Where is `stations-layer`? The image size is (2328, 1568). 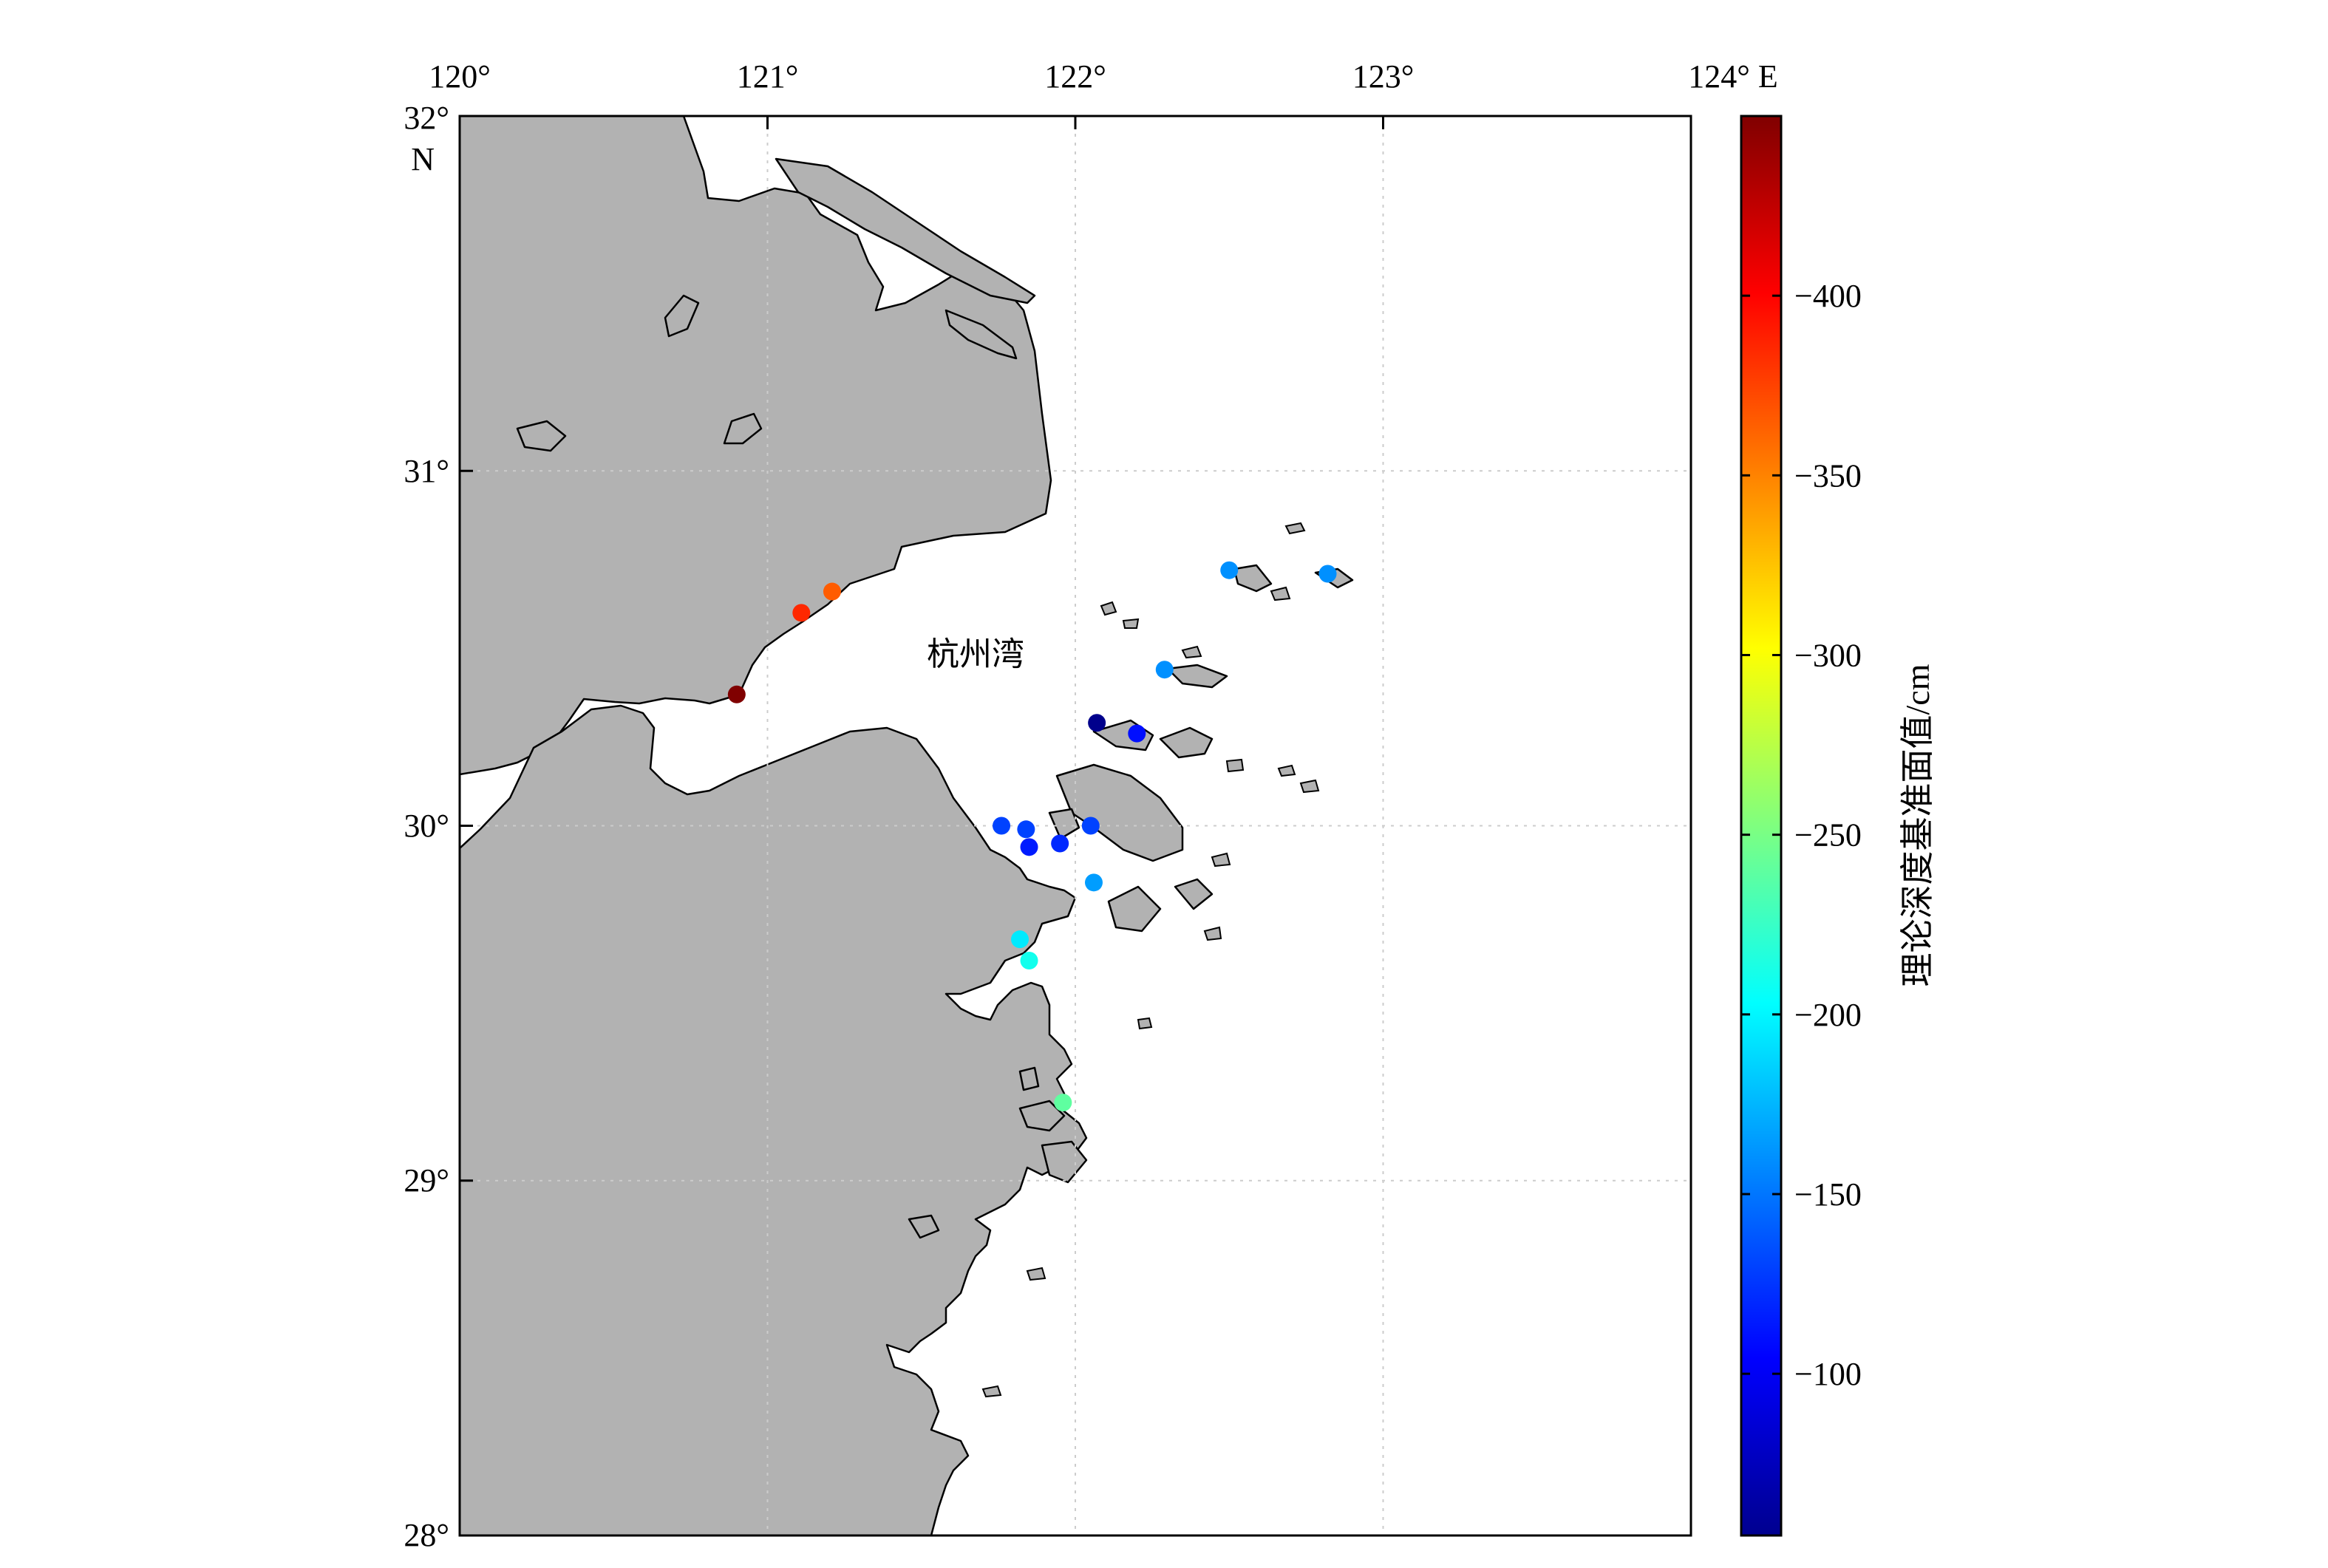 stations-layer is located at coordinates (1032, 836).